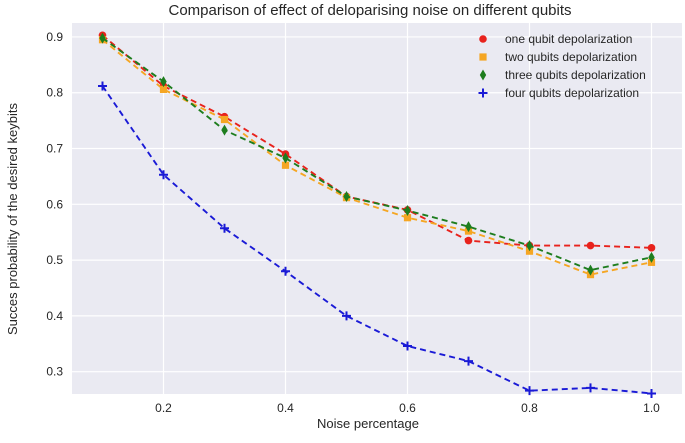 This screenshot has width=685, height=443. What do you see at coordinates (163, 408) in the screenshot?
I see `x-tick-label: 0.2` at bounding box center [163, 408].